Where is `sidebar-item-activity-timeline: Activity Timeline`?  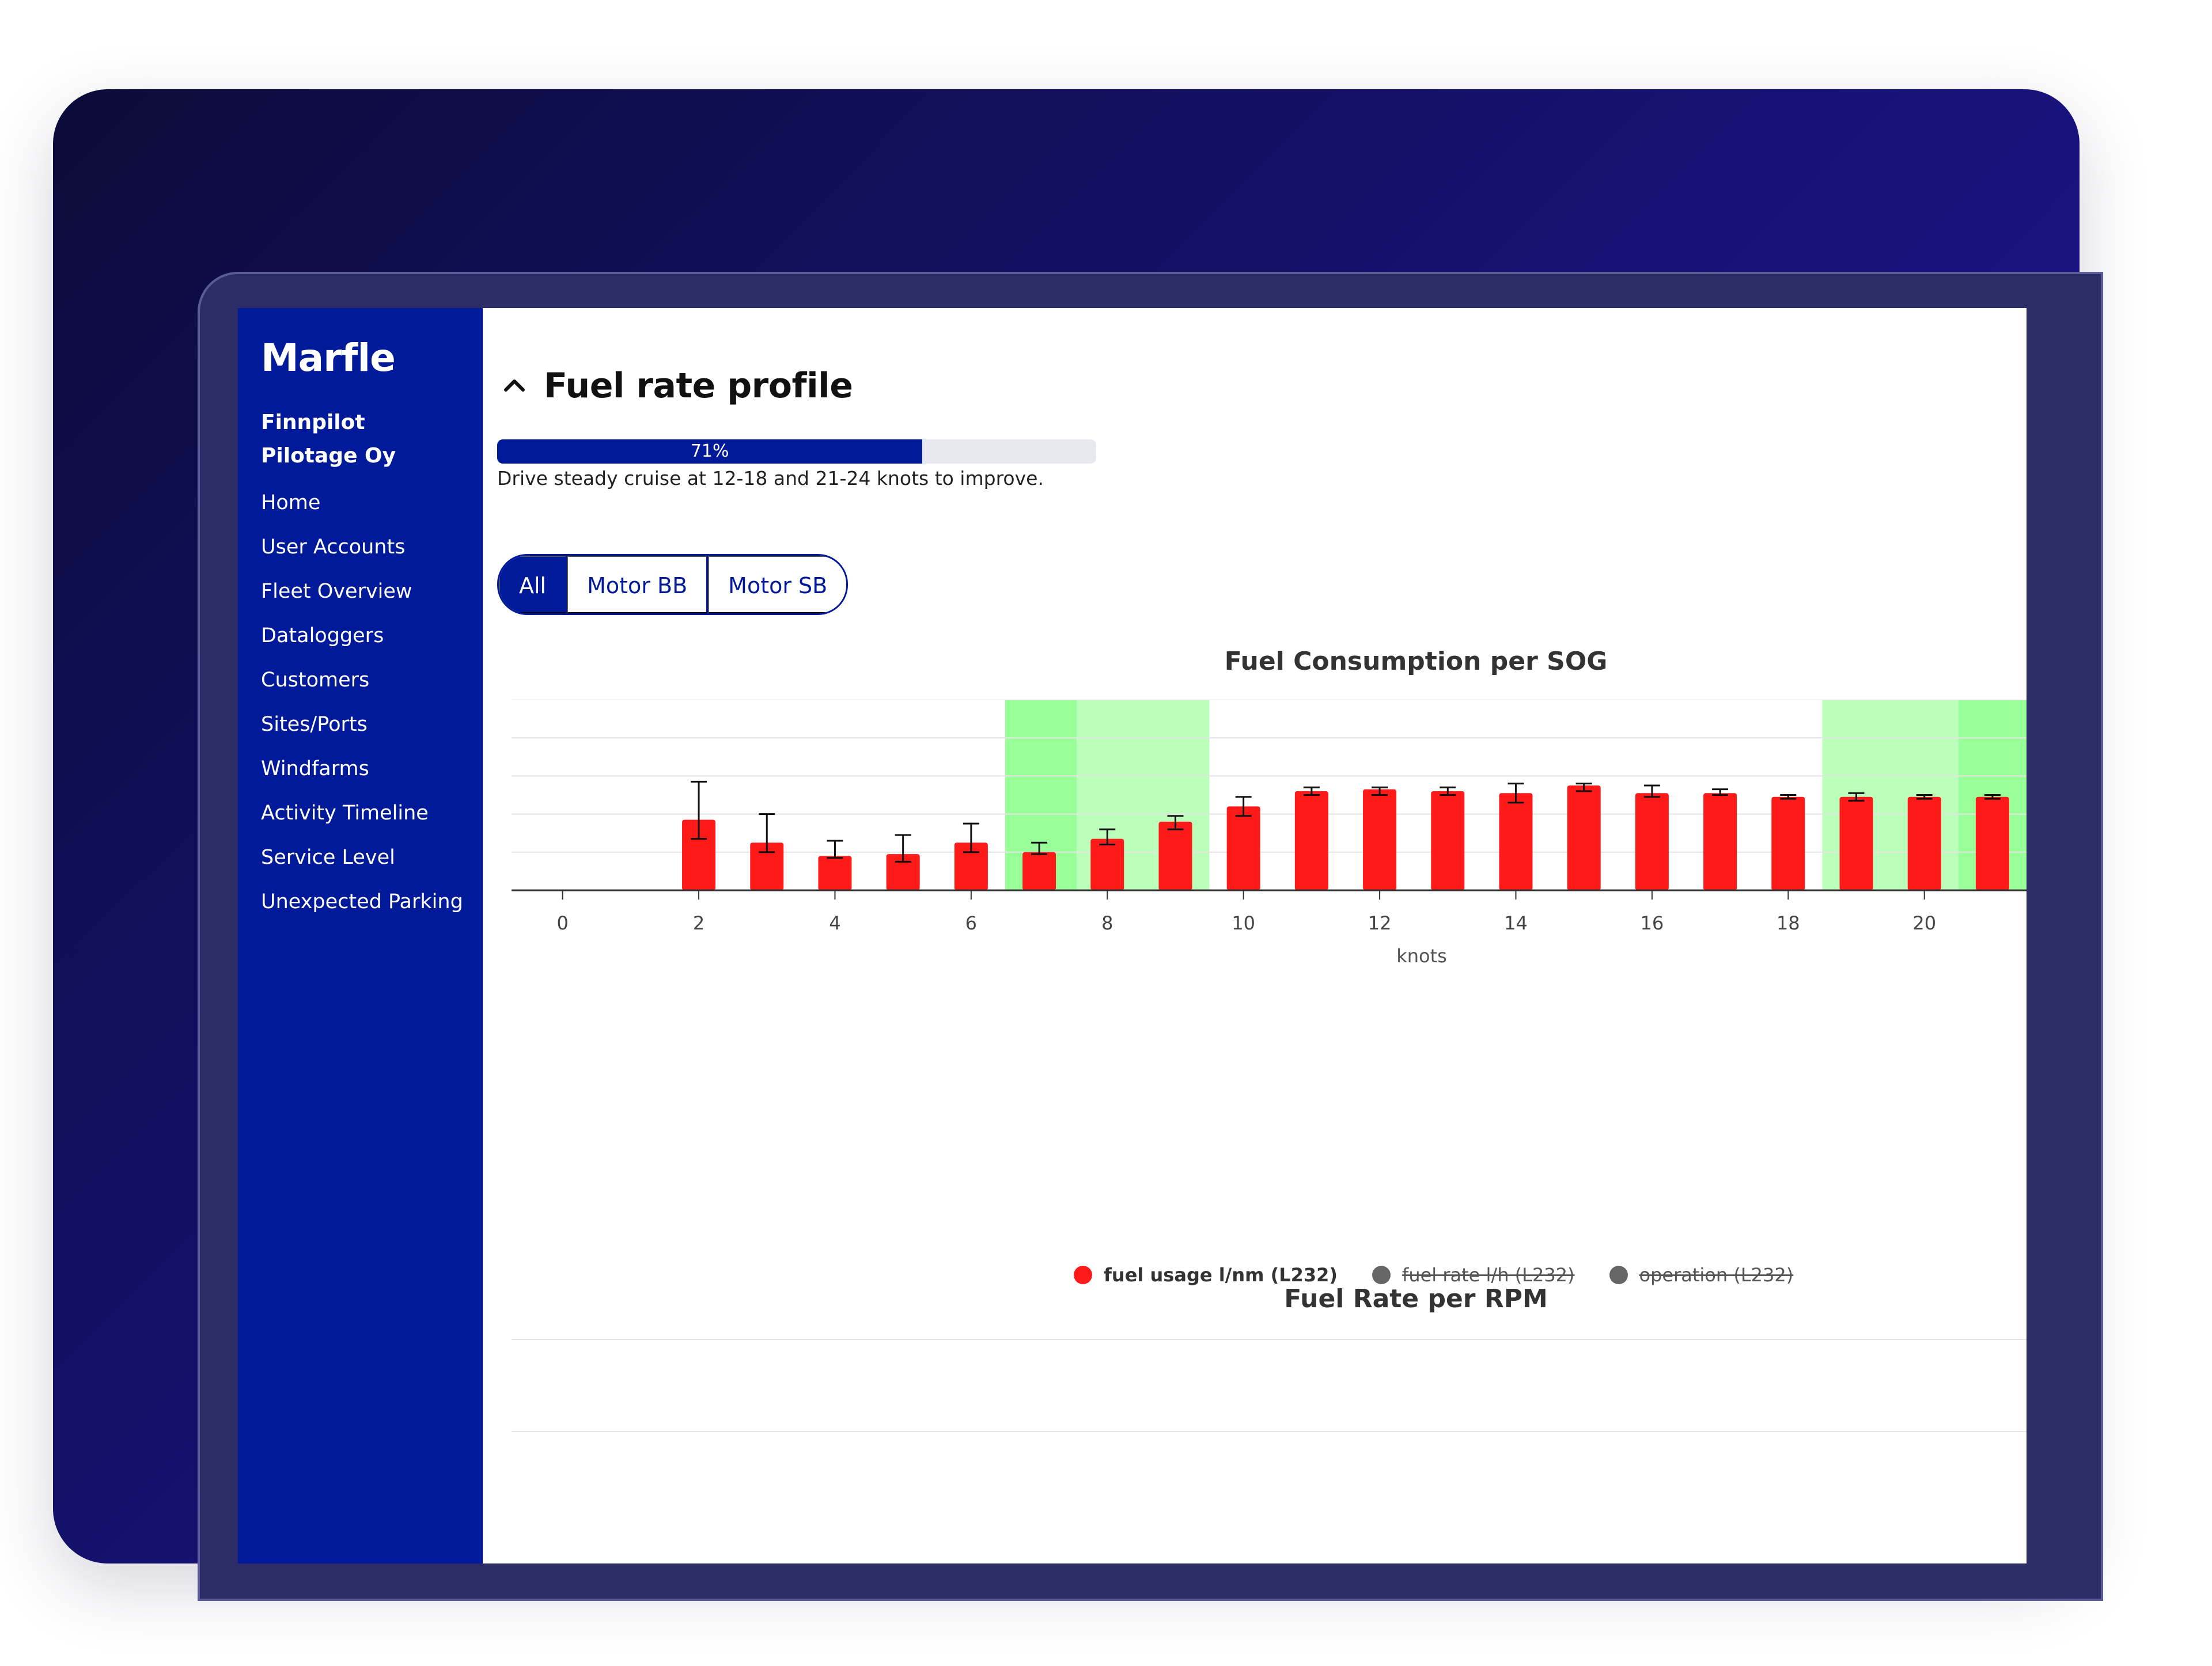
sidebar-item-activity-timeline: Activity Timeline is located at coordinates (345, 813).